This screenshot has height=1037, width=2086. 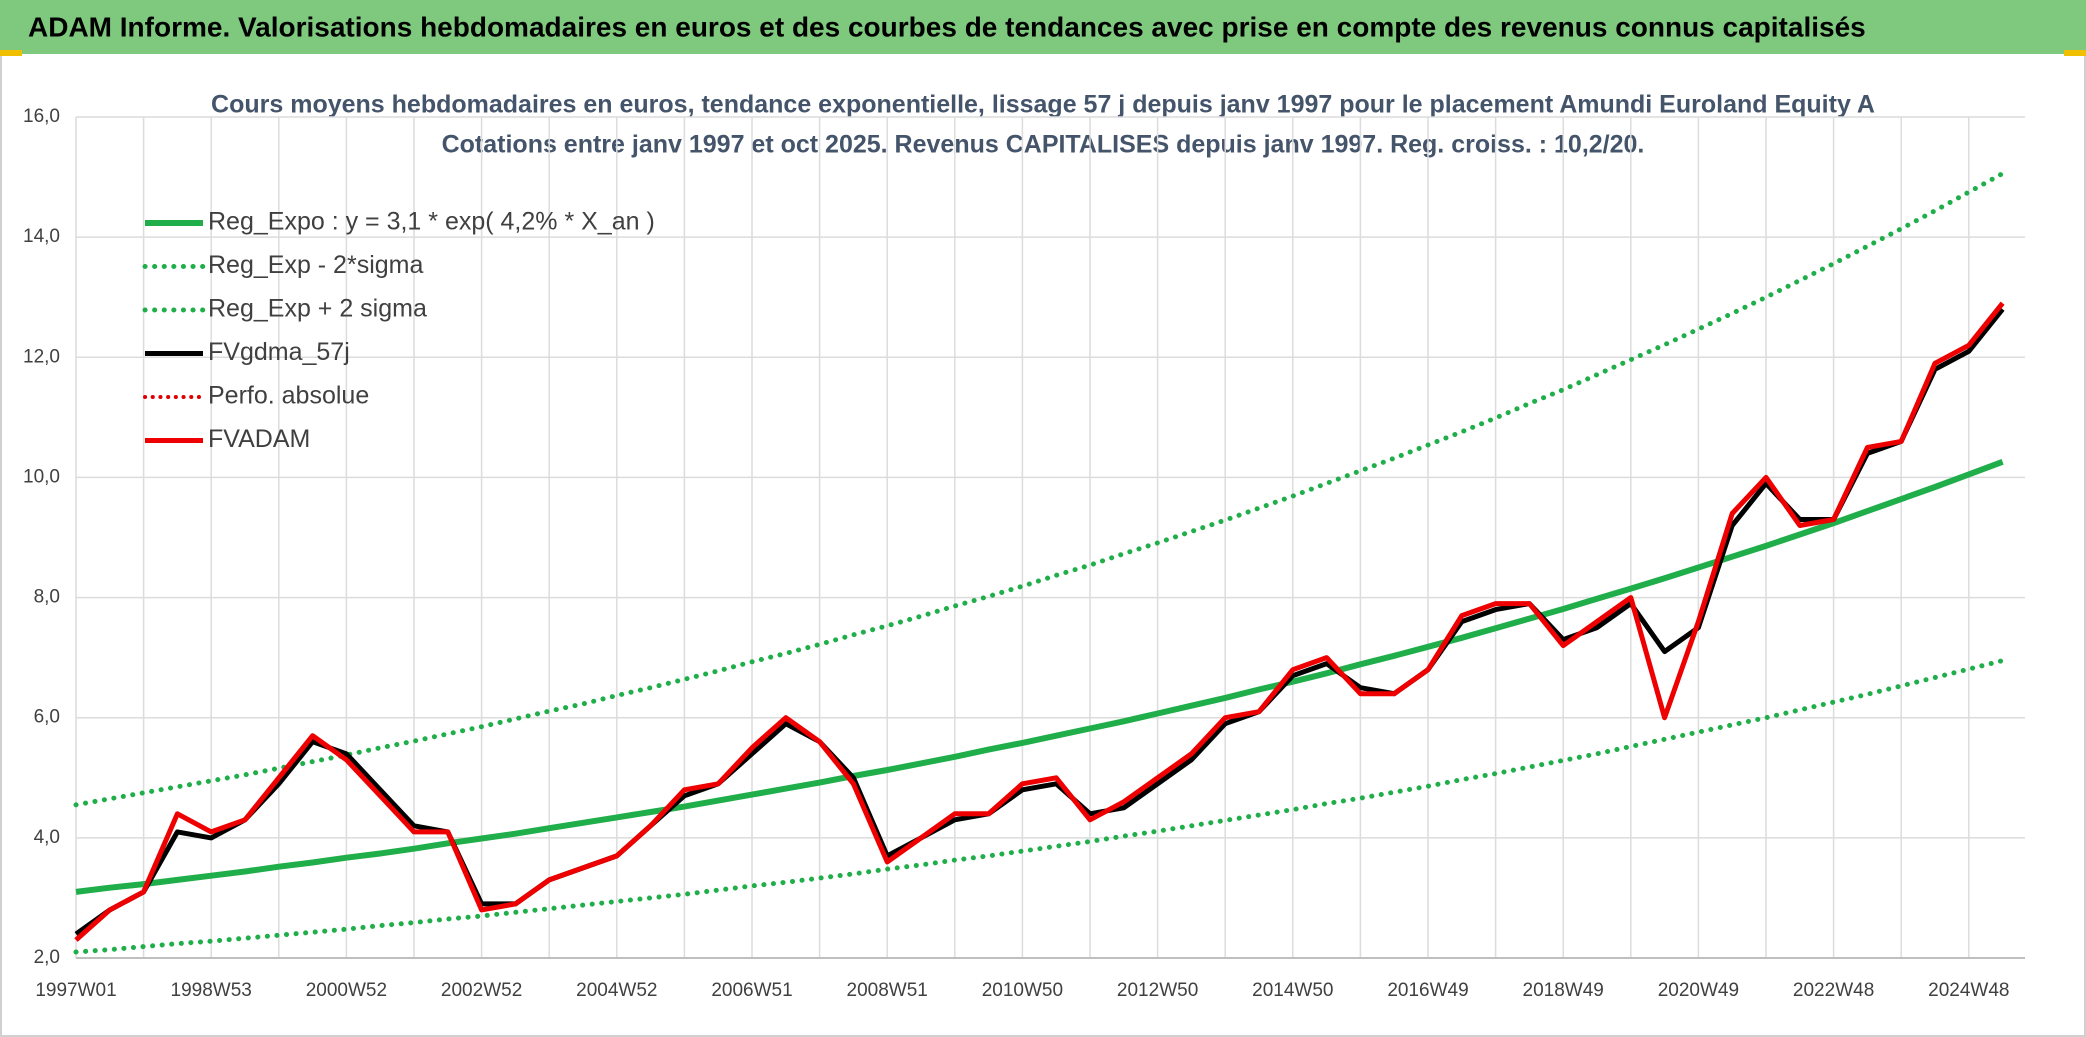 I want to click on legend-label: Reg_Exp - 2*sigma, so click(x=315, y=265).